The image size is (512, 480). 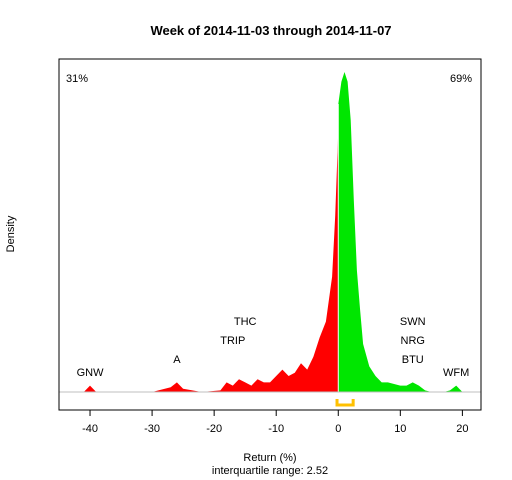 I want to click on outlier-annotations: GNW A TRIP THC SWN NRG BTU WFM, so click(x=273, y=347).